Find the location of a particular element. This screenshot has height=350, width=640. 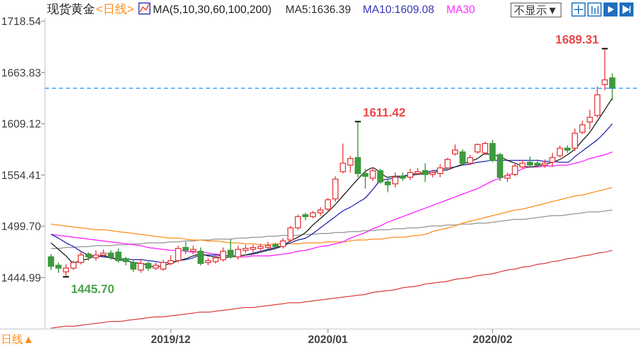

annotation: 1689.31 is located at coordinates (577, 39).